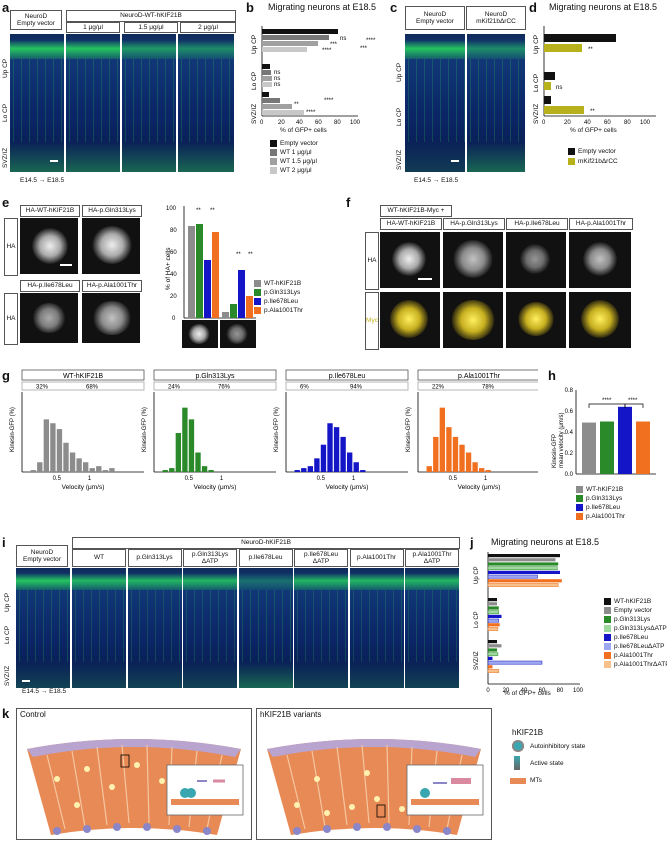  What do you see at coordinates (607, 123) in the screenshot?
I see `svg-text: 60` at bounding box center [607, 123].